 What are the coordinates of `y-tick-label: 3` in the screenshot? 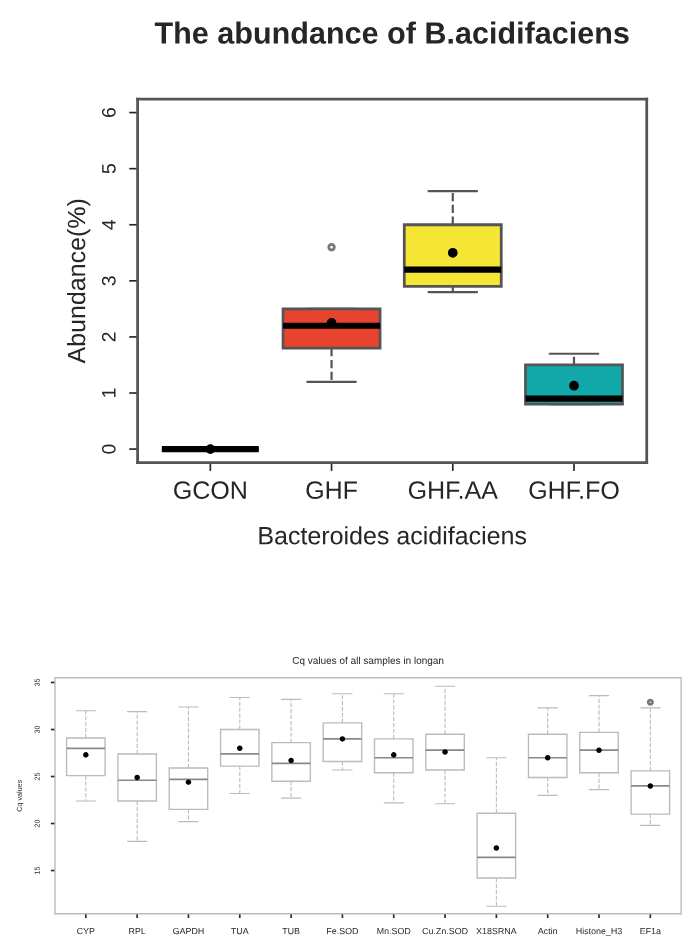 It's located at (108, 281).